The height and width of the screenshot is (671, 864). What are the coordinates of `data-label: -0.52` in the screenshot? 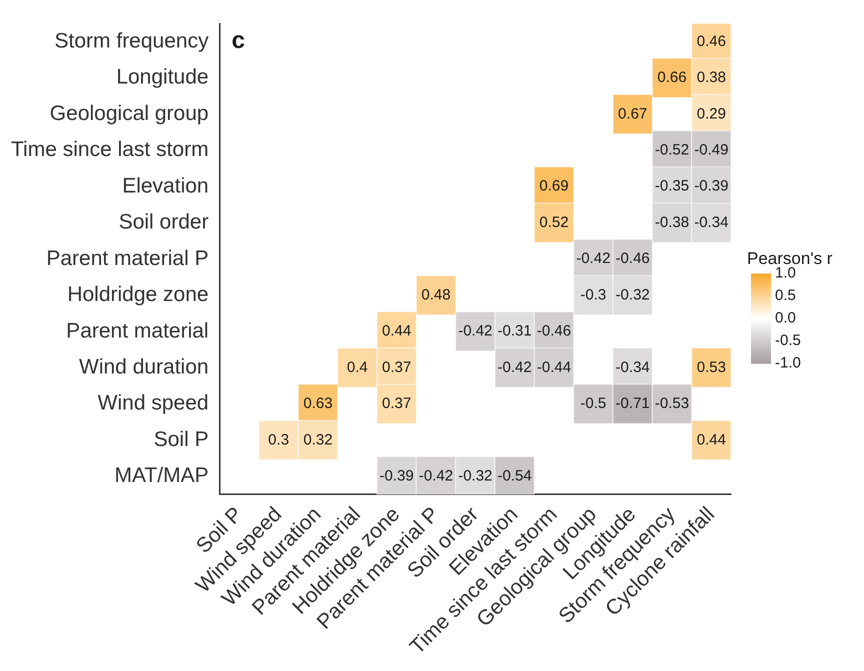 It's located at (672, 150).